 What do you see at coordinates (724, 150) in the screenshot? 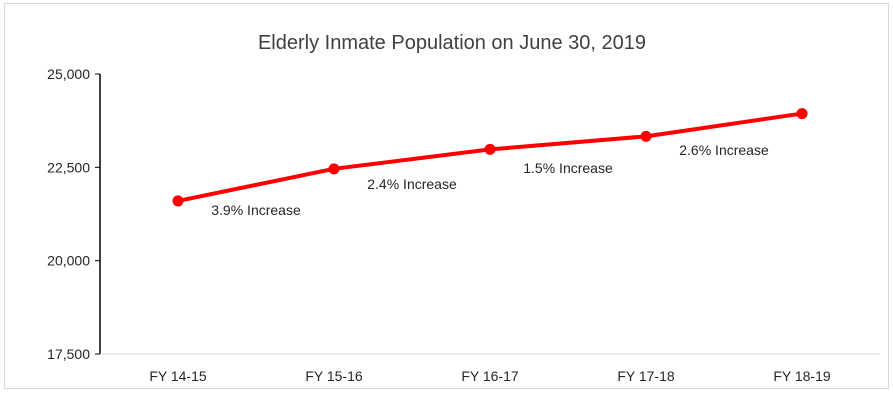
I see `increase-annotation: 2.6% Increase` at bounding box center [724, 150].